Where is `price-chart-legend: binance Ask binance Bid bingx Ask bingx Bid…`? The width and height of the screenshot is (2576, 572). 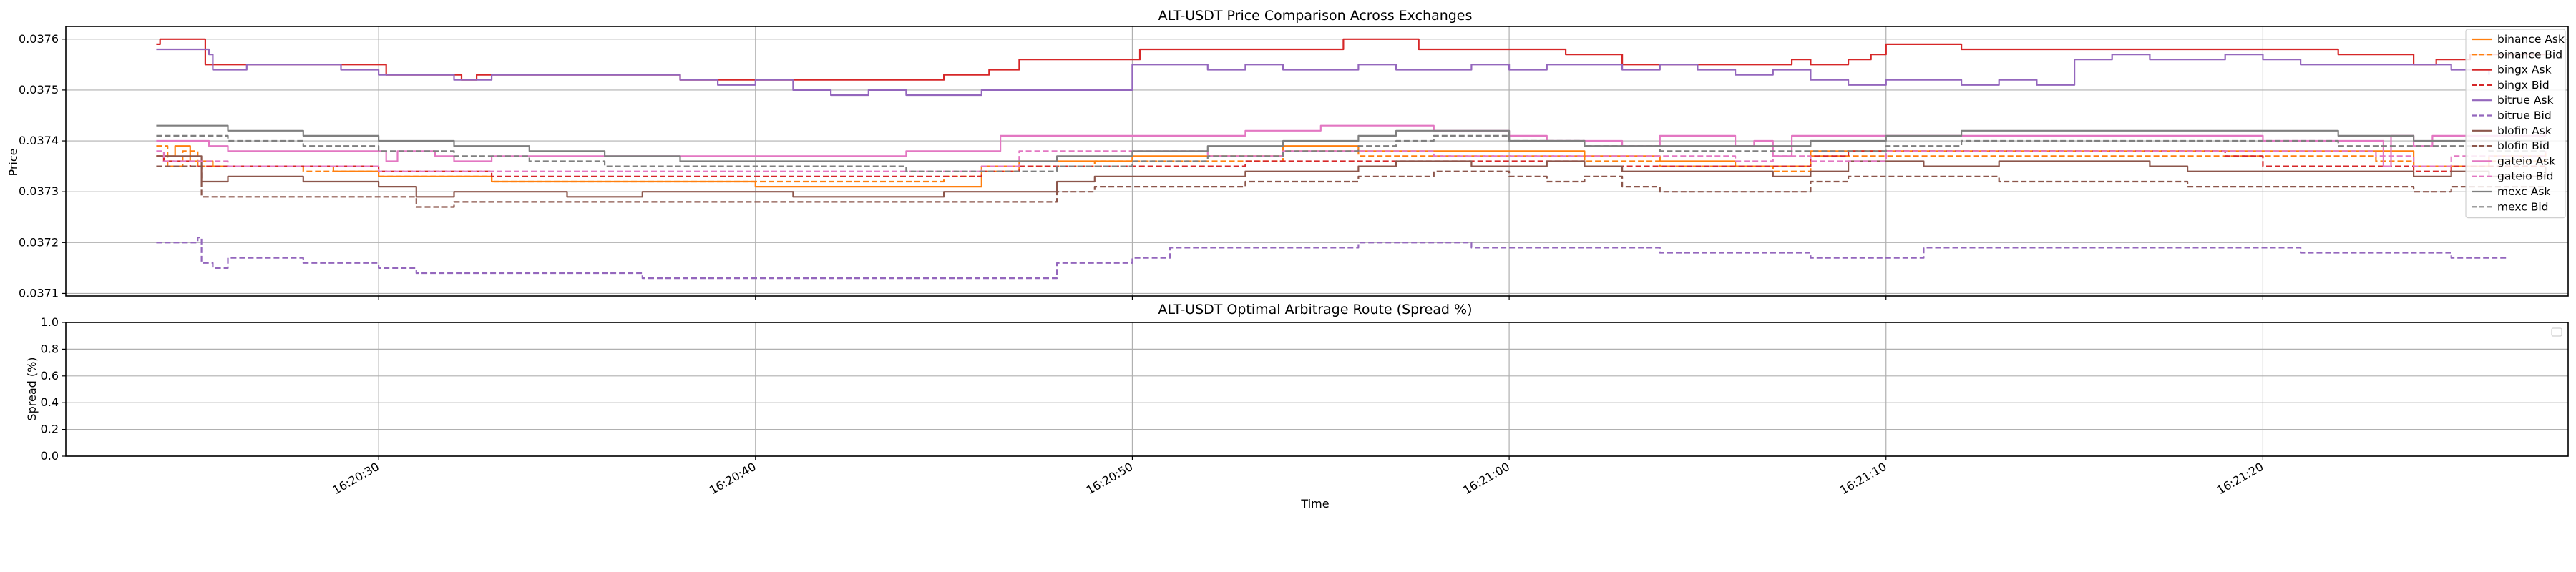
price-chart-legend: binance Ask binance Bid bingx Ask bingx Bid… is located at coordinates (2515, 124).